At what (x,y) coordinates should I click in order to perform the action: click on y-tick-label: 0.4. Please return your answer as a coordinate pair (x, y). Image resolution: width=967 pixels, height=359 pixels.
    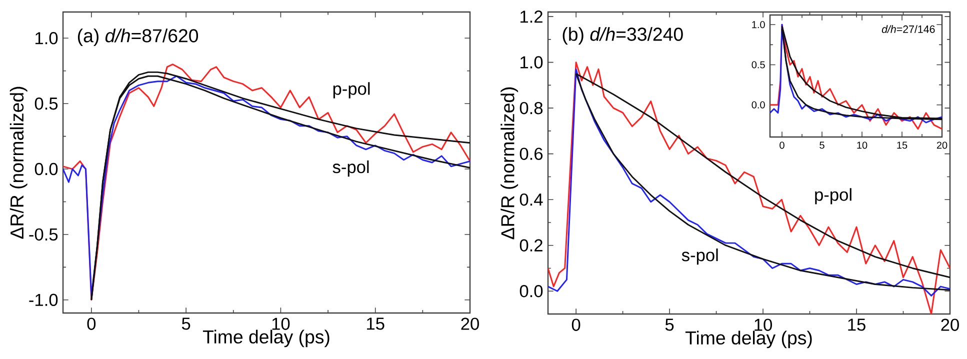
    Looking at the image, I should click on (531, 199).